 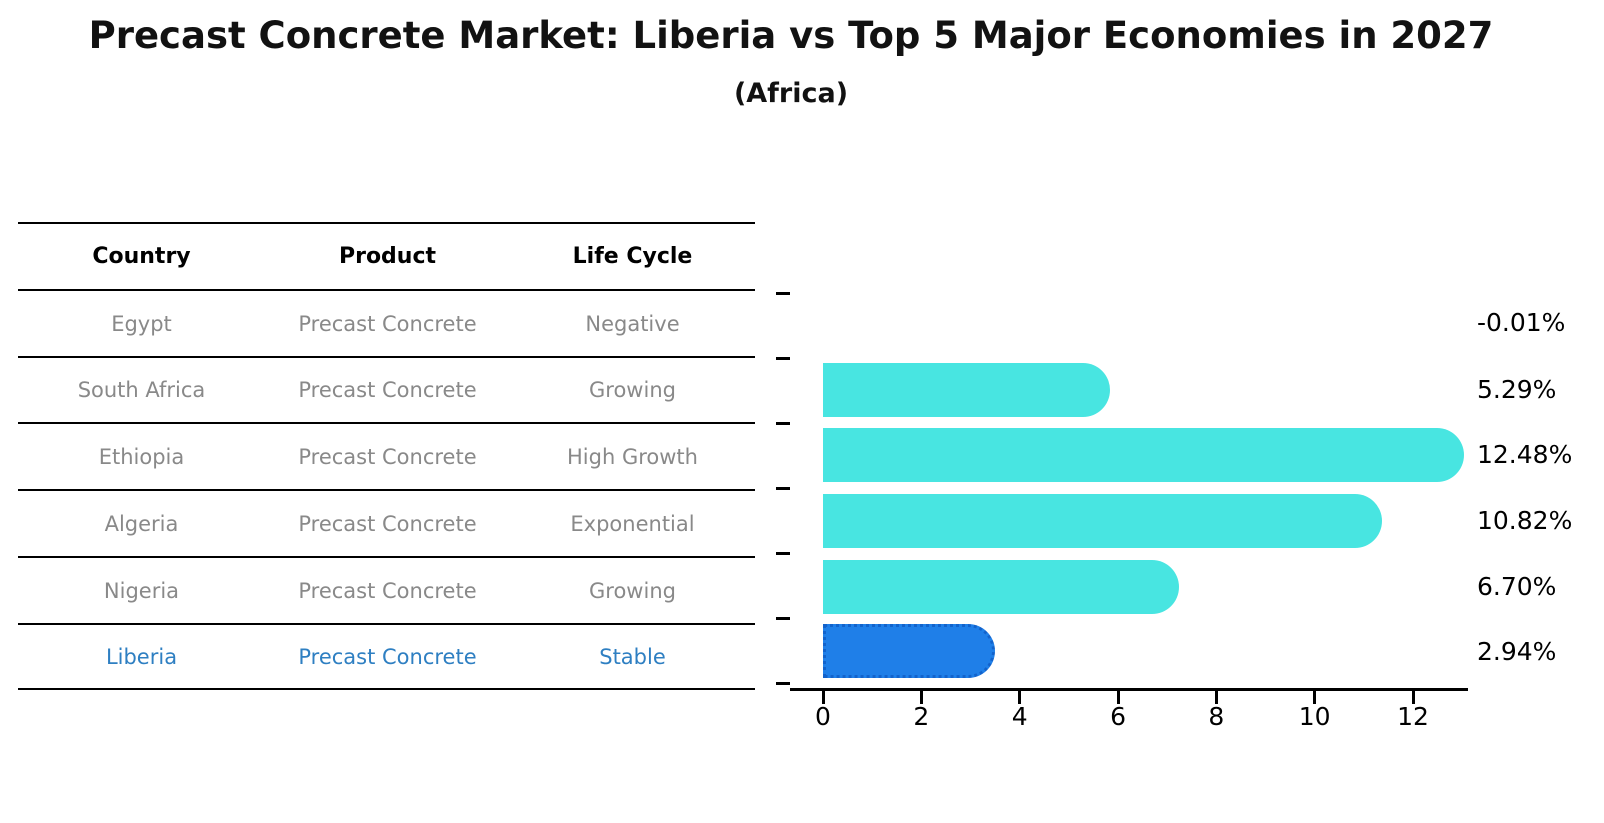 I want to click on x-axis-tick-label: 6, so click(x=1118, y=716).